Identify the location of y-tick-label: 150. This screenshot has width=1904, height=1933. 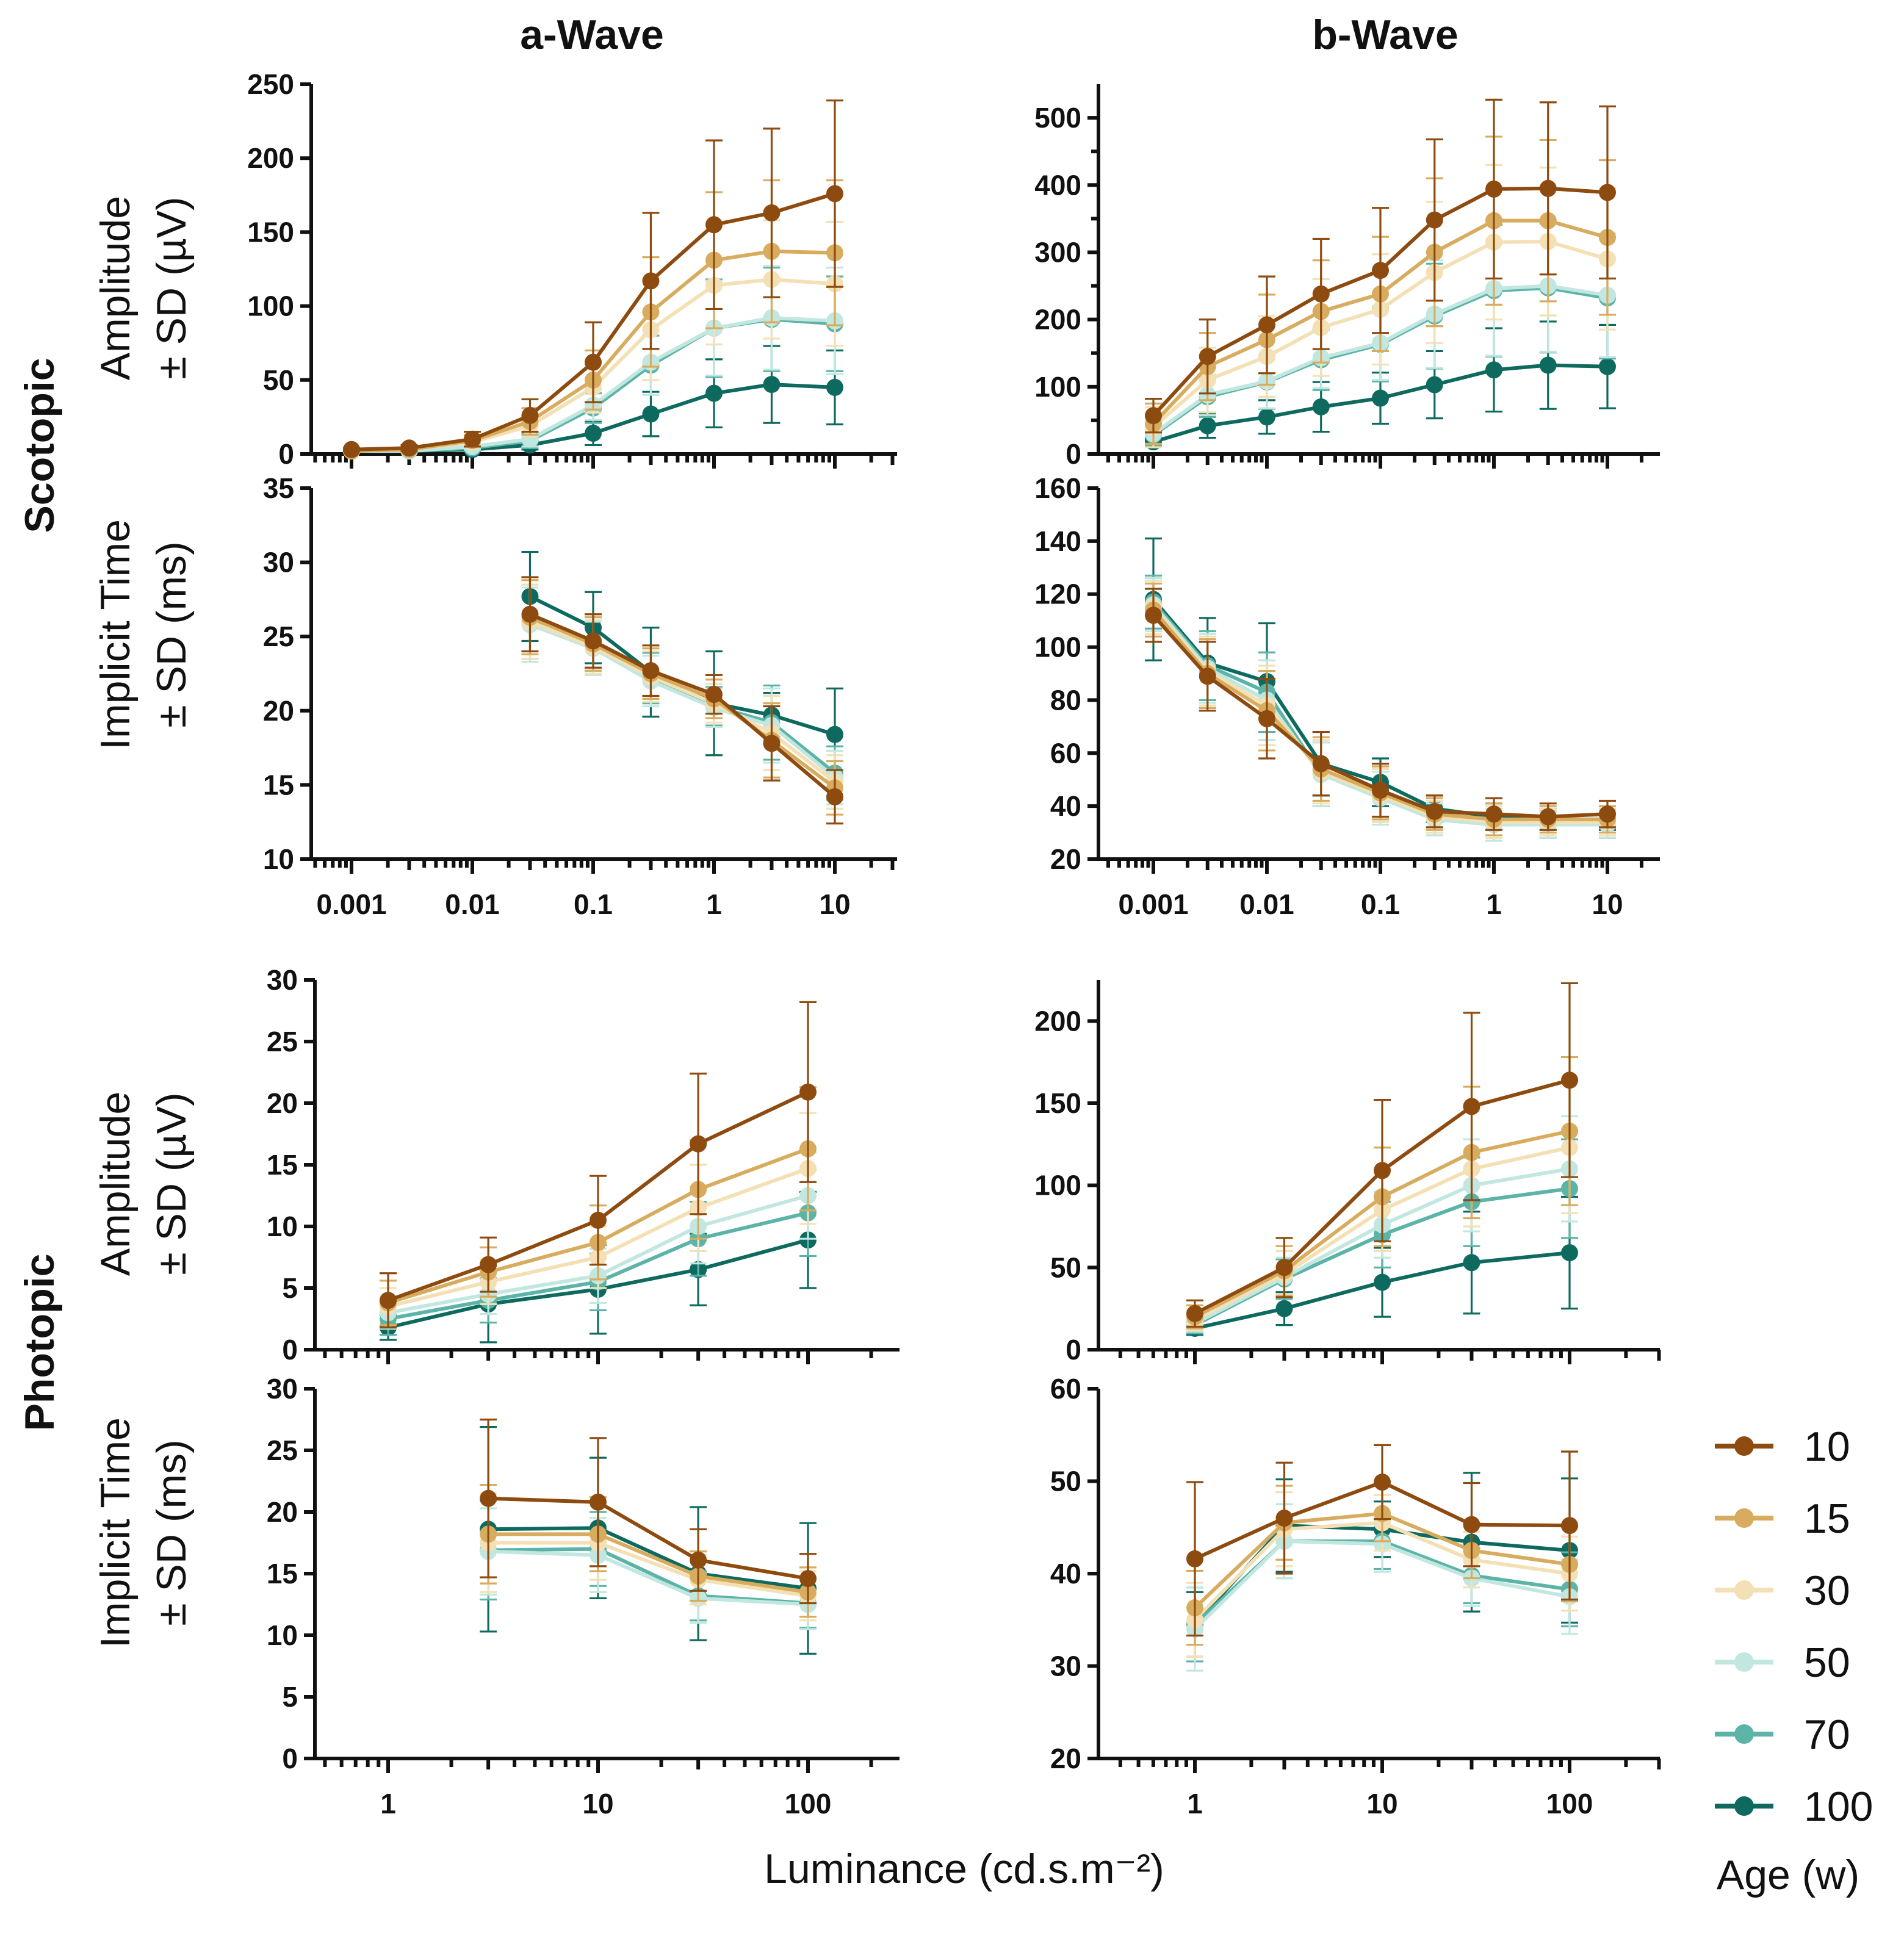
(270, 232).